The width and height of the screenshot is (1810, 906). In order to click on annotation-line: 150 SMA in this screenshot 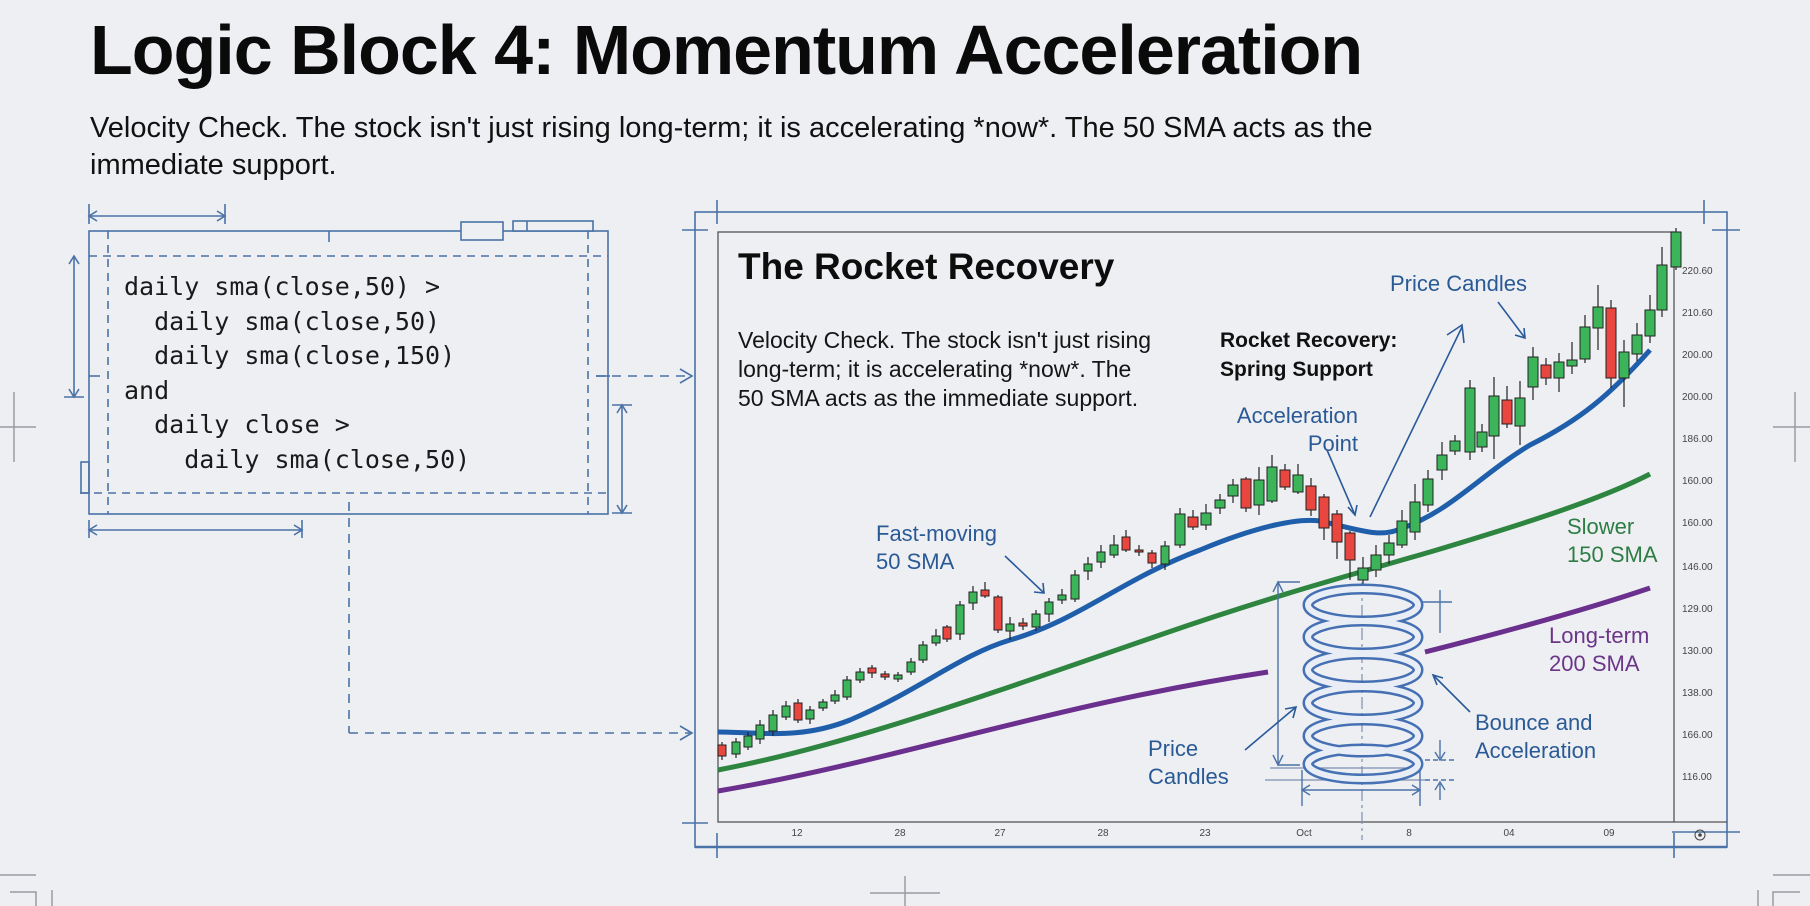, I will do `click(1612, 554)`.